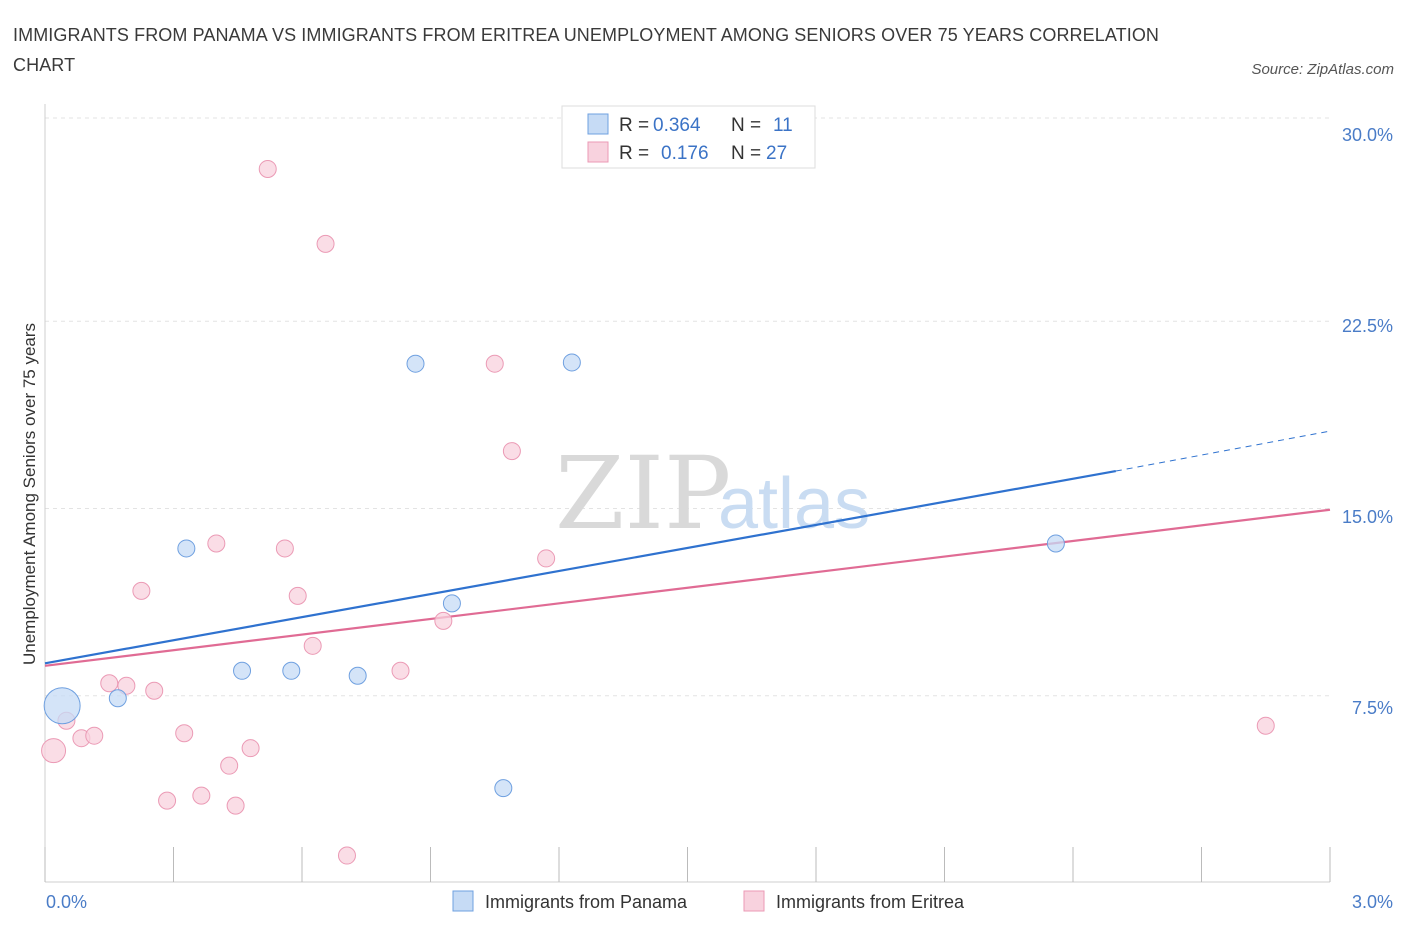  I want to click on y-tick-label: 7.5%, so click(1372, 708).